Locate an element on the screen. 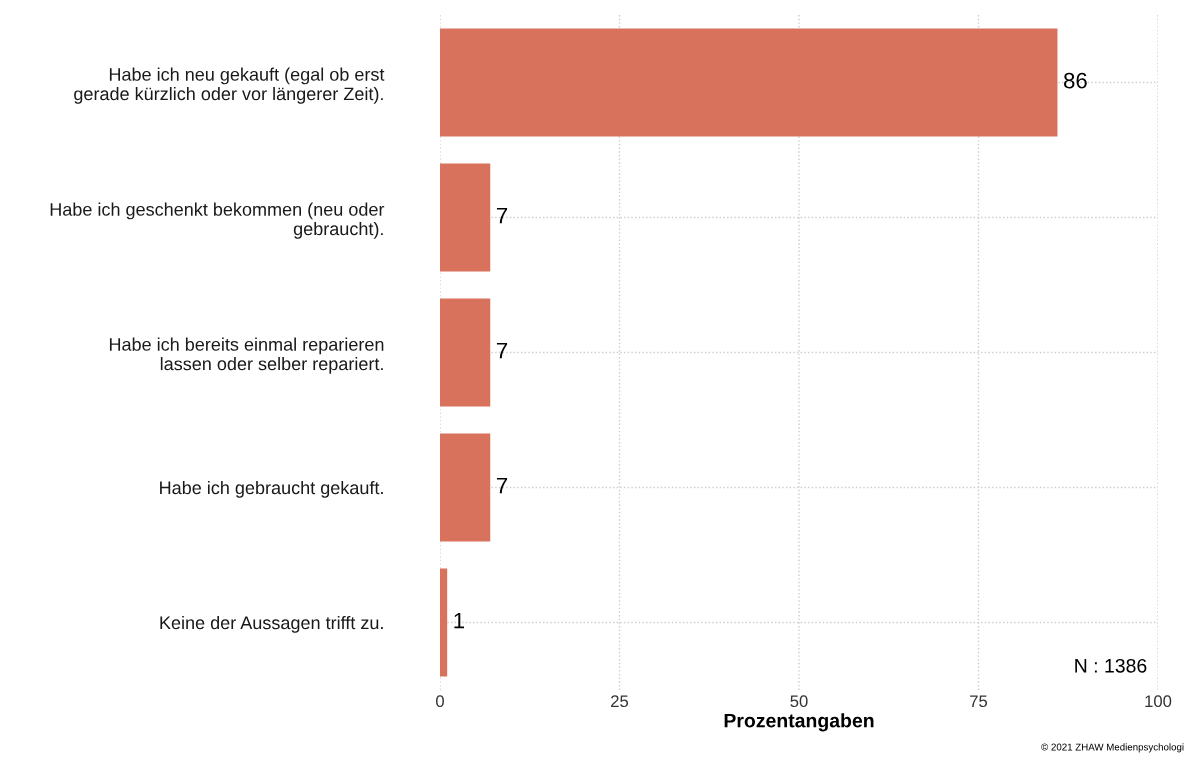  y-tick-label: Keine der Aussagen trifft zu. is located at coordinates (271, 624).